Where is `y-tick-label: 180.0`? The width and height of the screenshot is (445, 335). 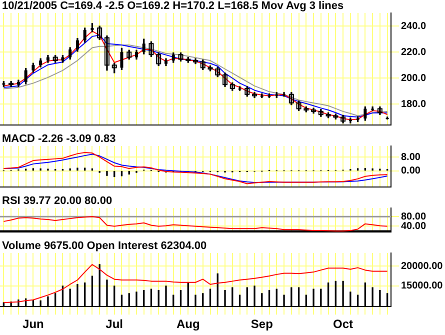 y-tick-label: 180.0 is located at coordinates (413, 104).